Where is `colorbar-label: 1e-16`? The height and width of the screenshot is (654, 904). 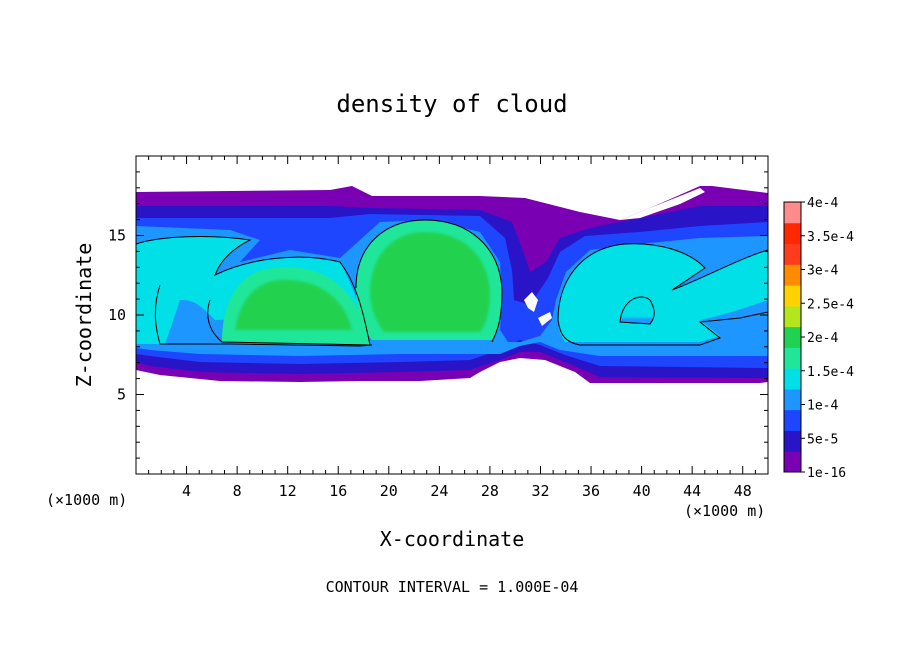
colorbar-label: 1e-16 is located at coordinates (826, 473).